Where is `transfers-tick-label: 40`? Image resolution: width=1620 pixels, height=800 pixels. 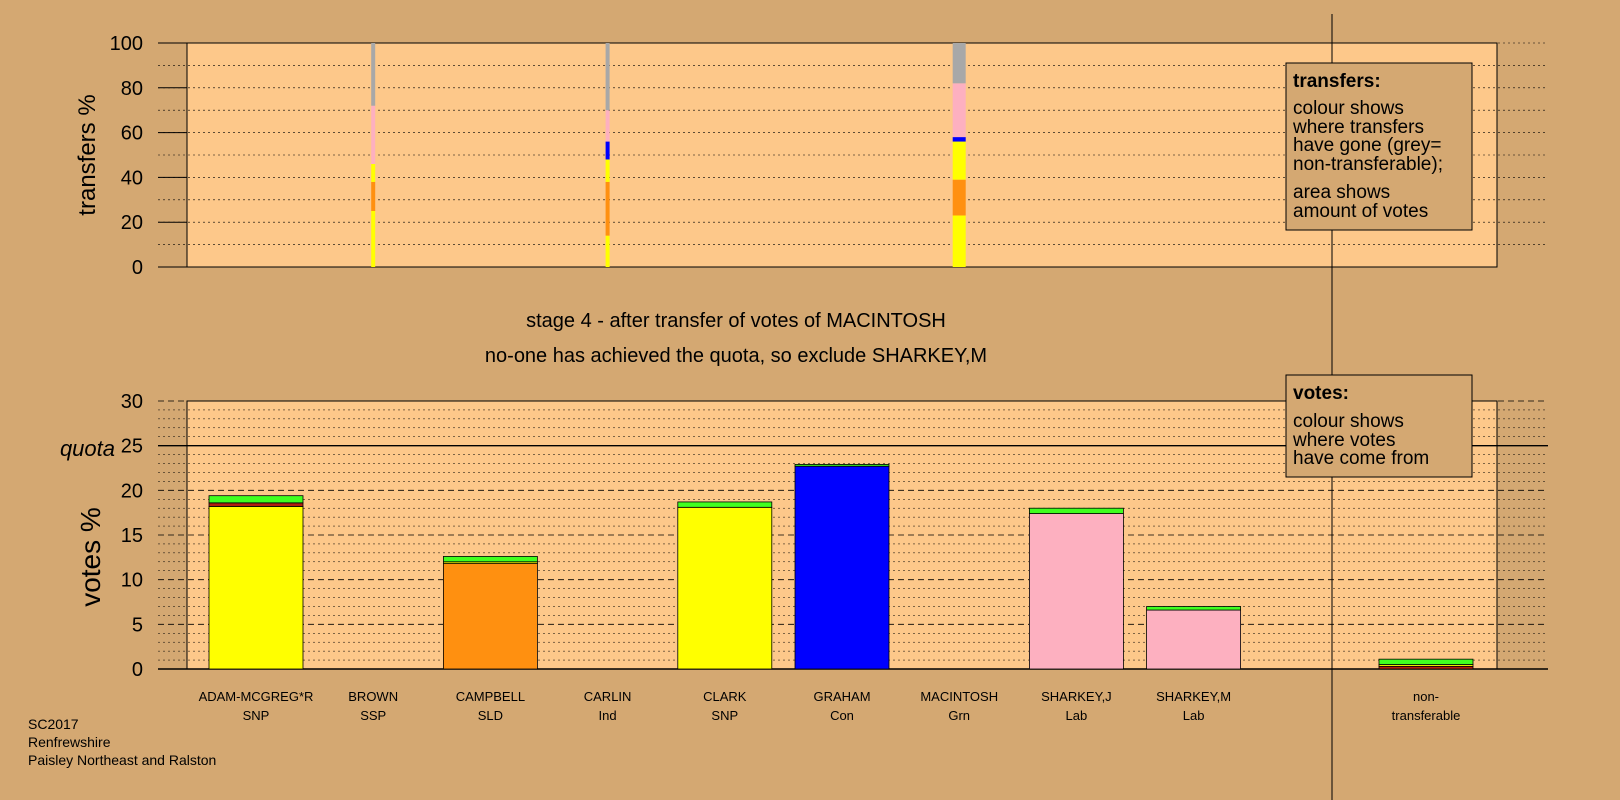
transfers-tick-label: 40 is located at coordinates (132, 178).